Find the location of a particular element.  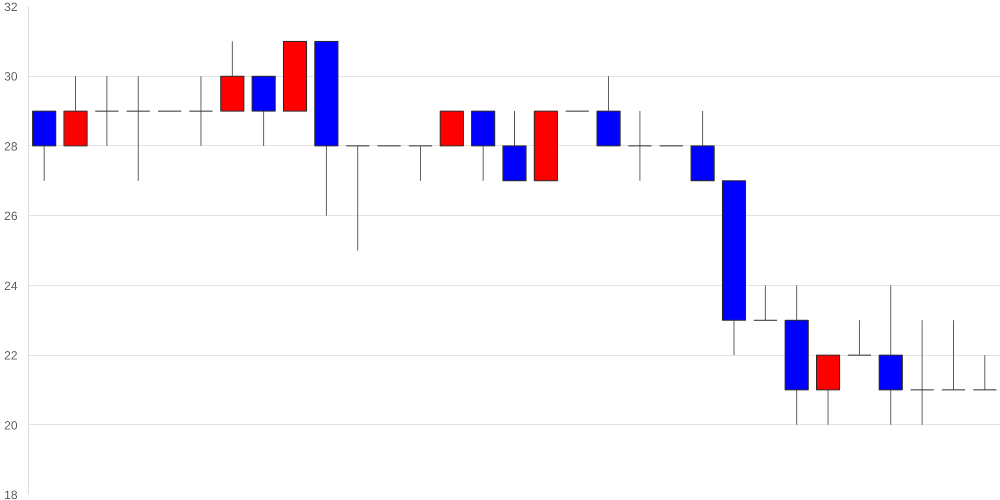

y-tick-label: 24 is located at coordinates (11, 285).